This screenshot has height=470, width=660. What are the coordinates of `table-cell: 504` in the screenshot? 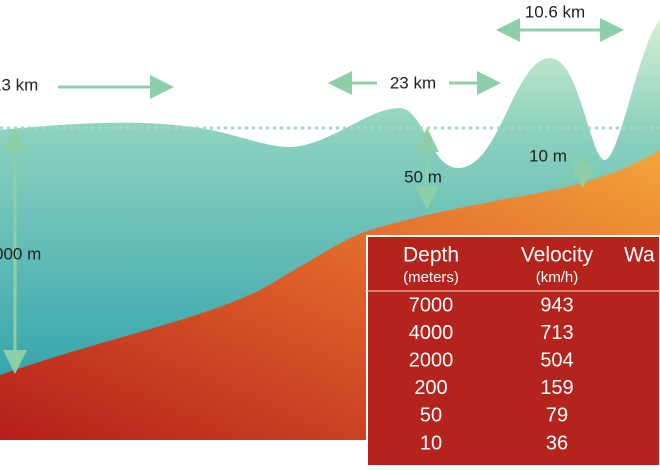 It's located at (556, 360).